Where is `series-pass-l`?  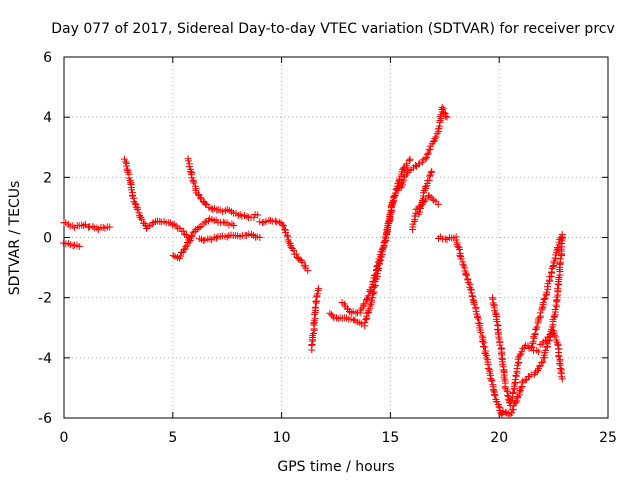 series-pass-l is located at coordinates (424, 147).